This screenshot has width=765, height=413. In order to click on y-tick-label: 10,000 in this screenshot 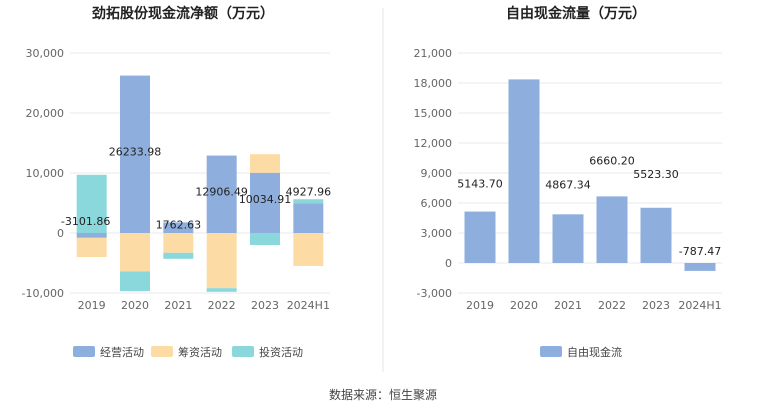, I will do `click(45, 173)`.